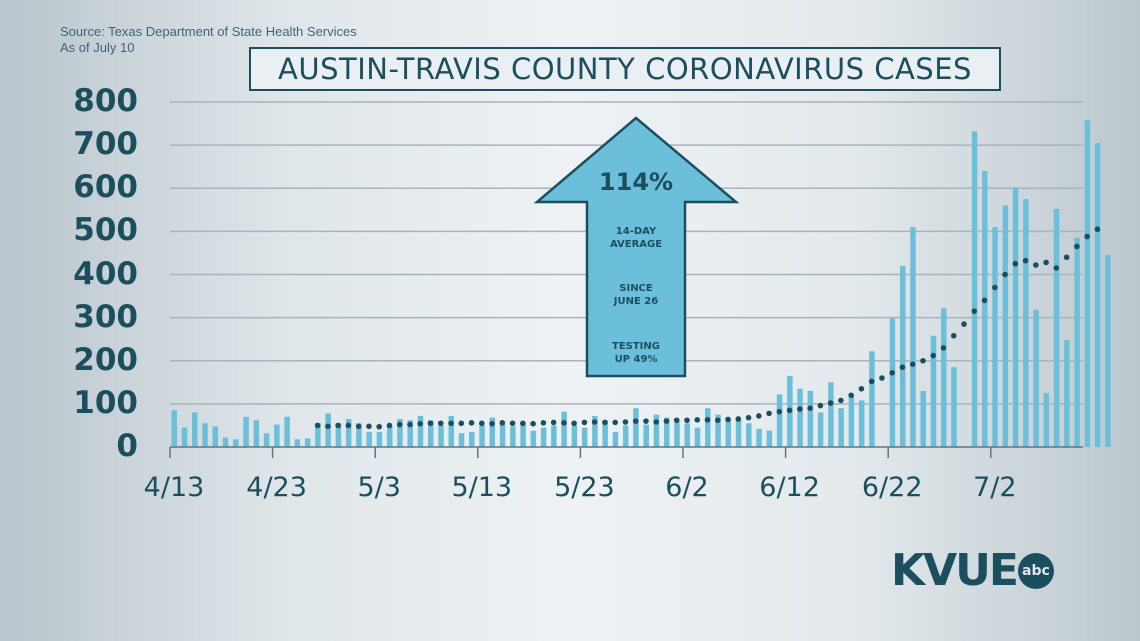 The image size is (1140, 641). I want to click on y-tick-label: 500, so click(105, 230).